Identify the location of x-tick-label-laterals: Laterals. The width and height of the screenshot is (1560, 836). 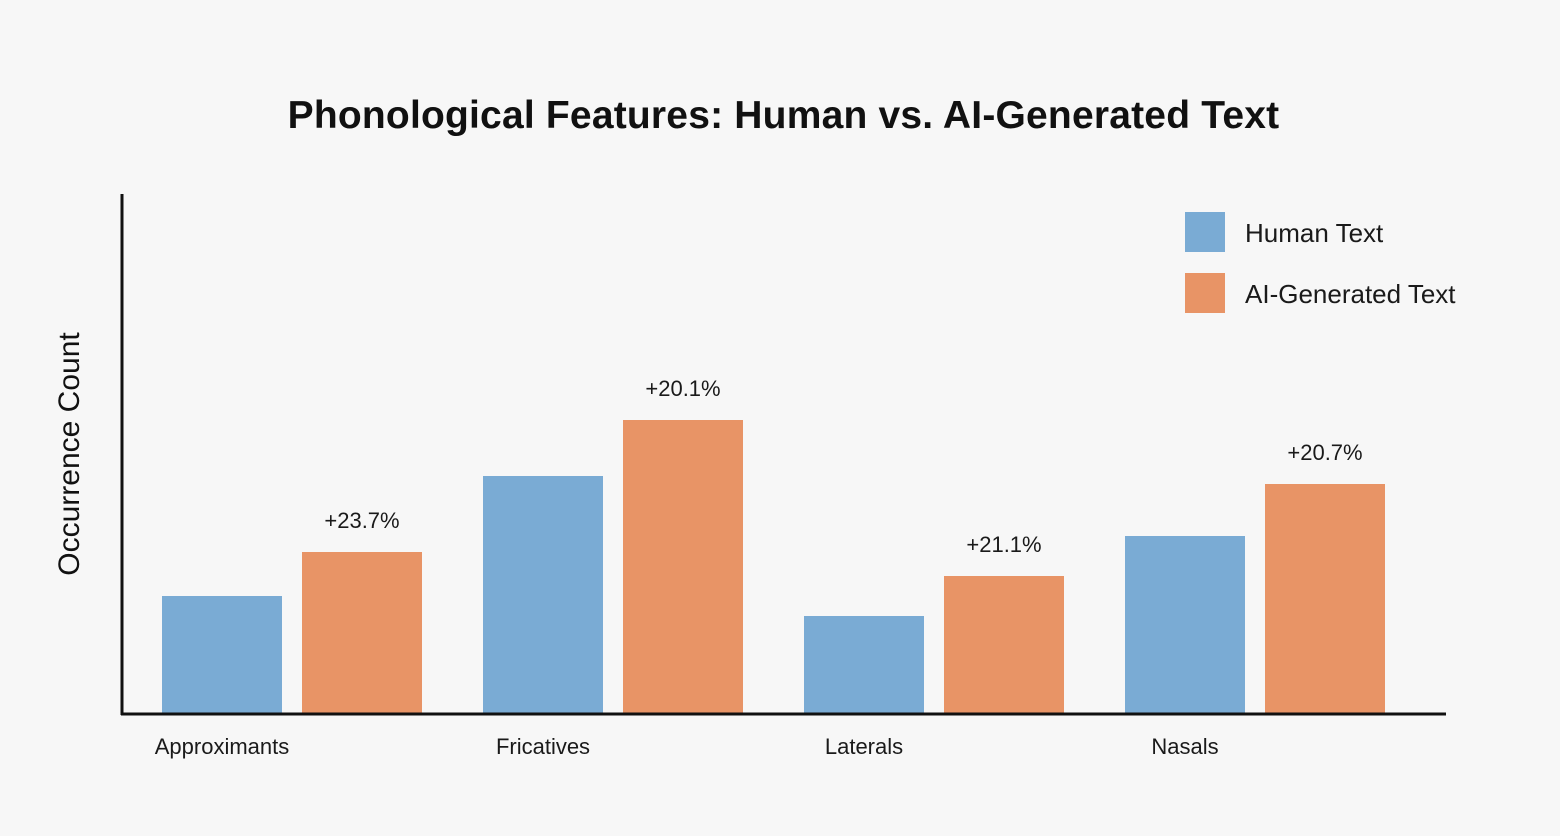
(864, 746).